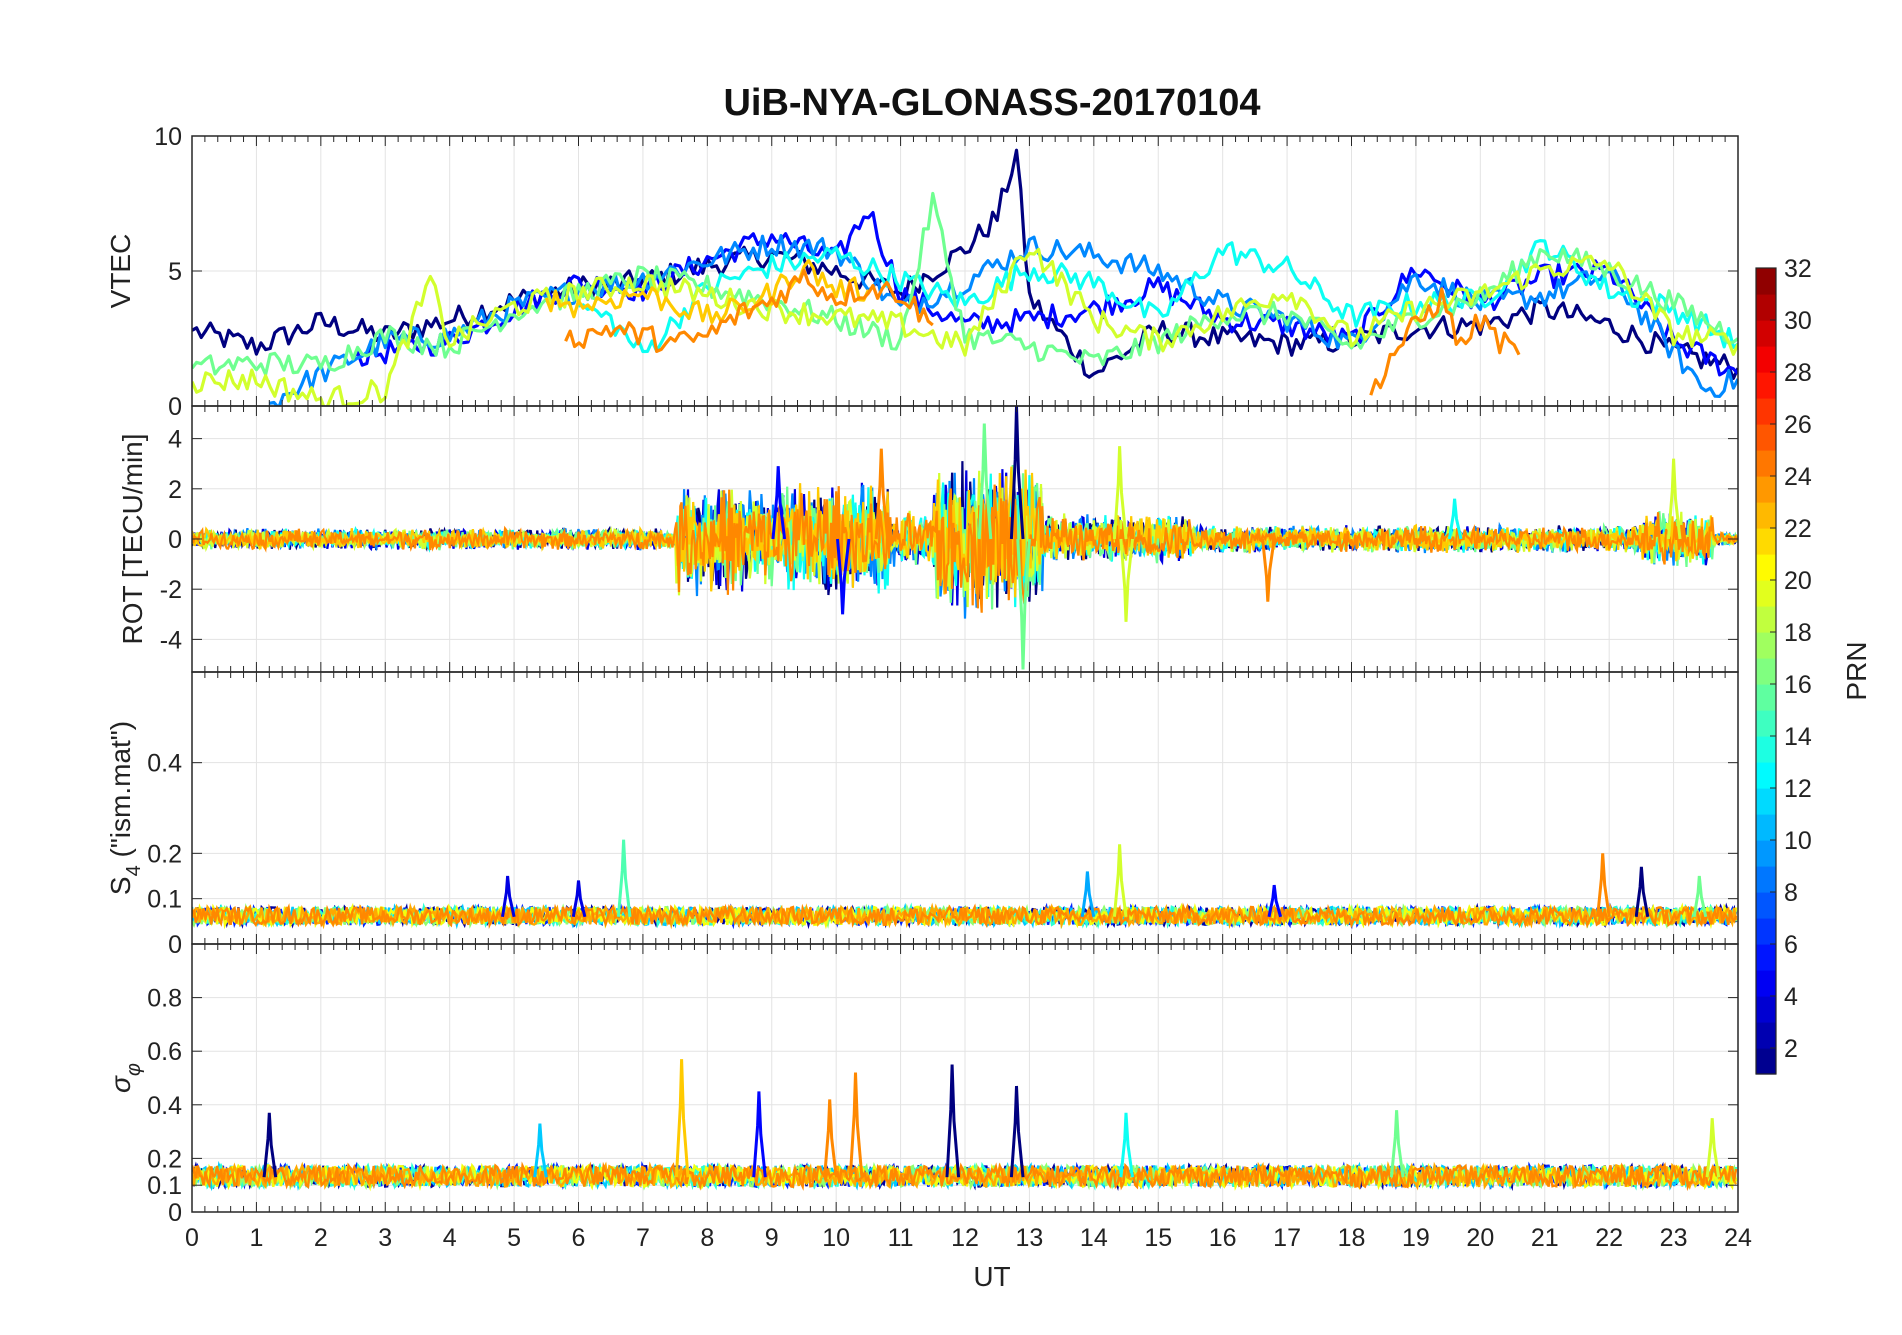 The image size is (1902, 1335). Describe the element at coordinates (175, 540) in the screenshot. I see `y-tick-label-rot-2: 0` at that location.